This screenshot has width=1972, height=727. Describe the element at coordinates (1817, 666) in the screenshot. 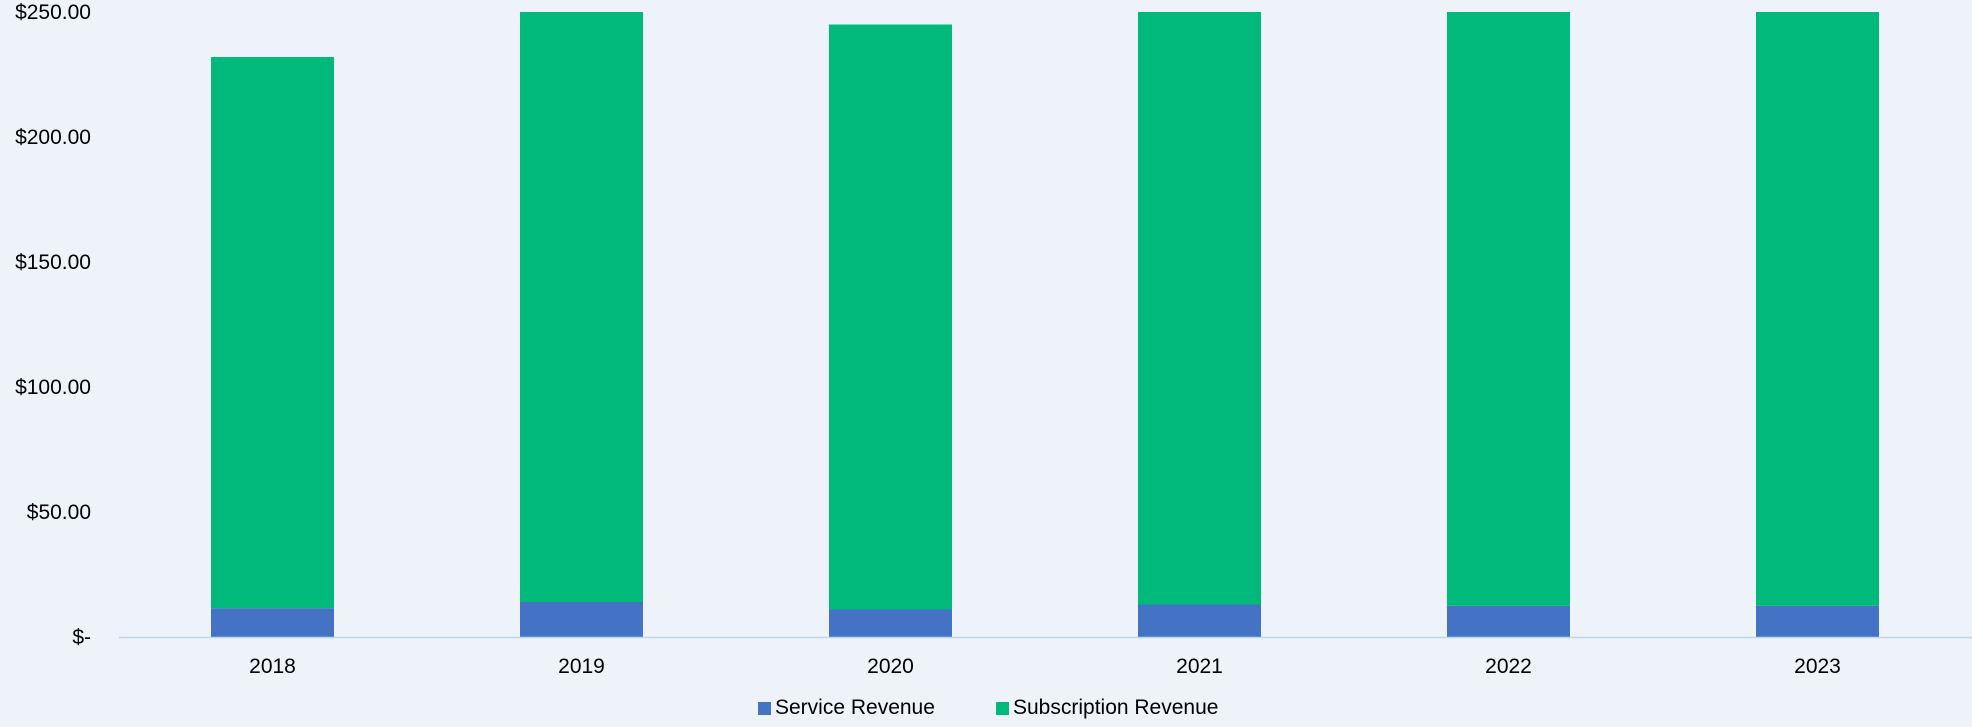

I see `x-tick-label-2023: 2023` at that location.